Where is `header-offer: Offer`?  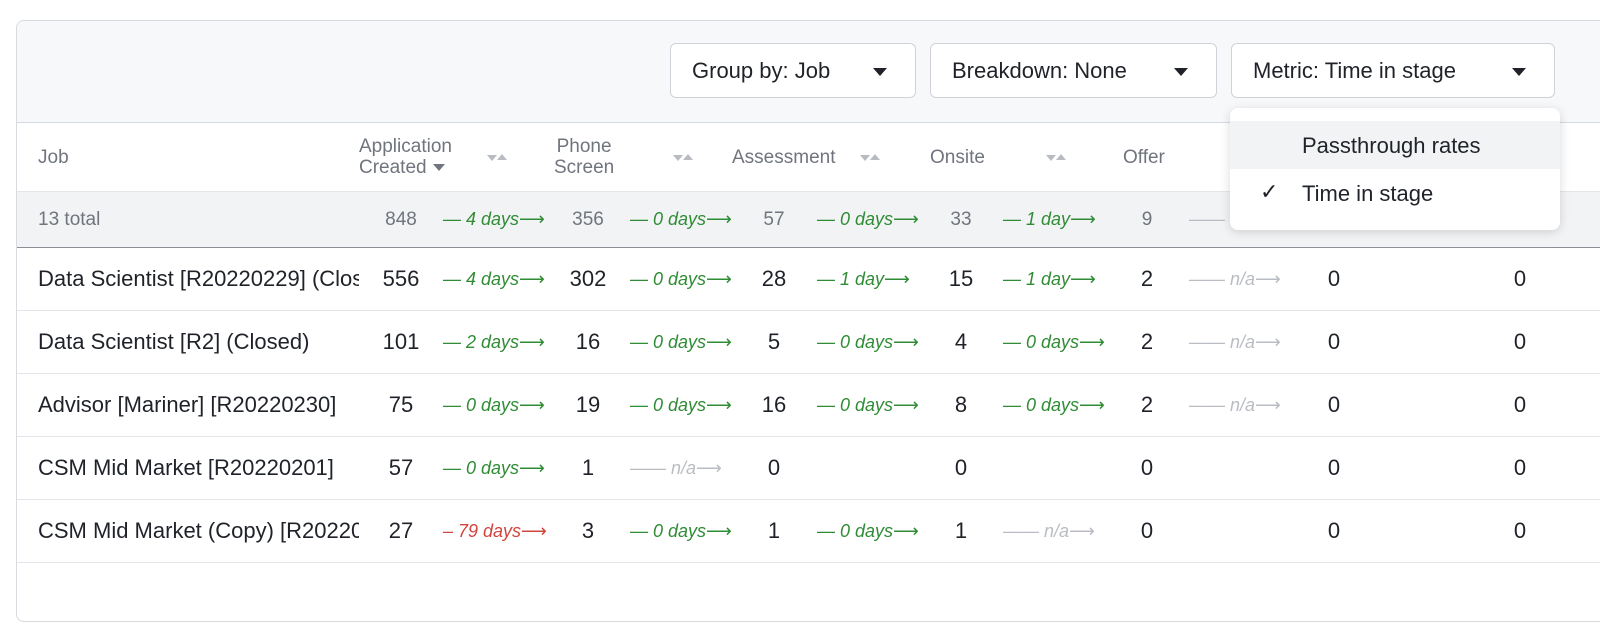 header-offer: Offer is located at coordinates (1144, 157).